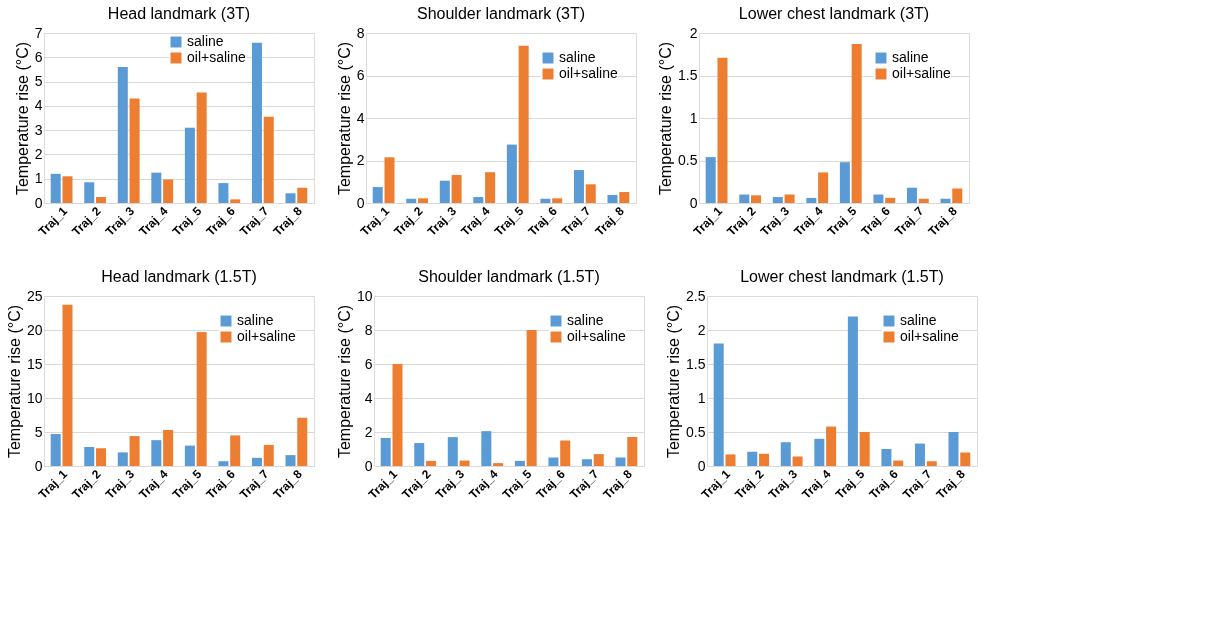 This screenshot has height=630, width=1207. What do you see at coordinates (38, 153) in the screenshot?
I see `y-tick-label: 2` at bounding box center [38, 153].